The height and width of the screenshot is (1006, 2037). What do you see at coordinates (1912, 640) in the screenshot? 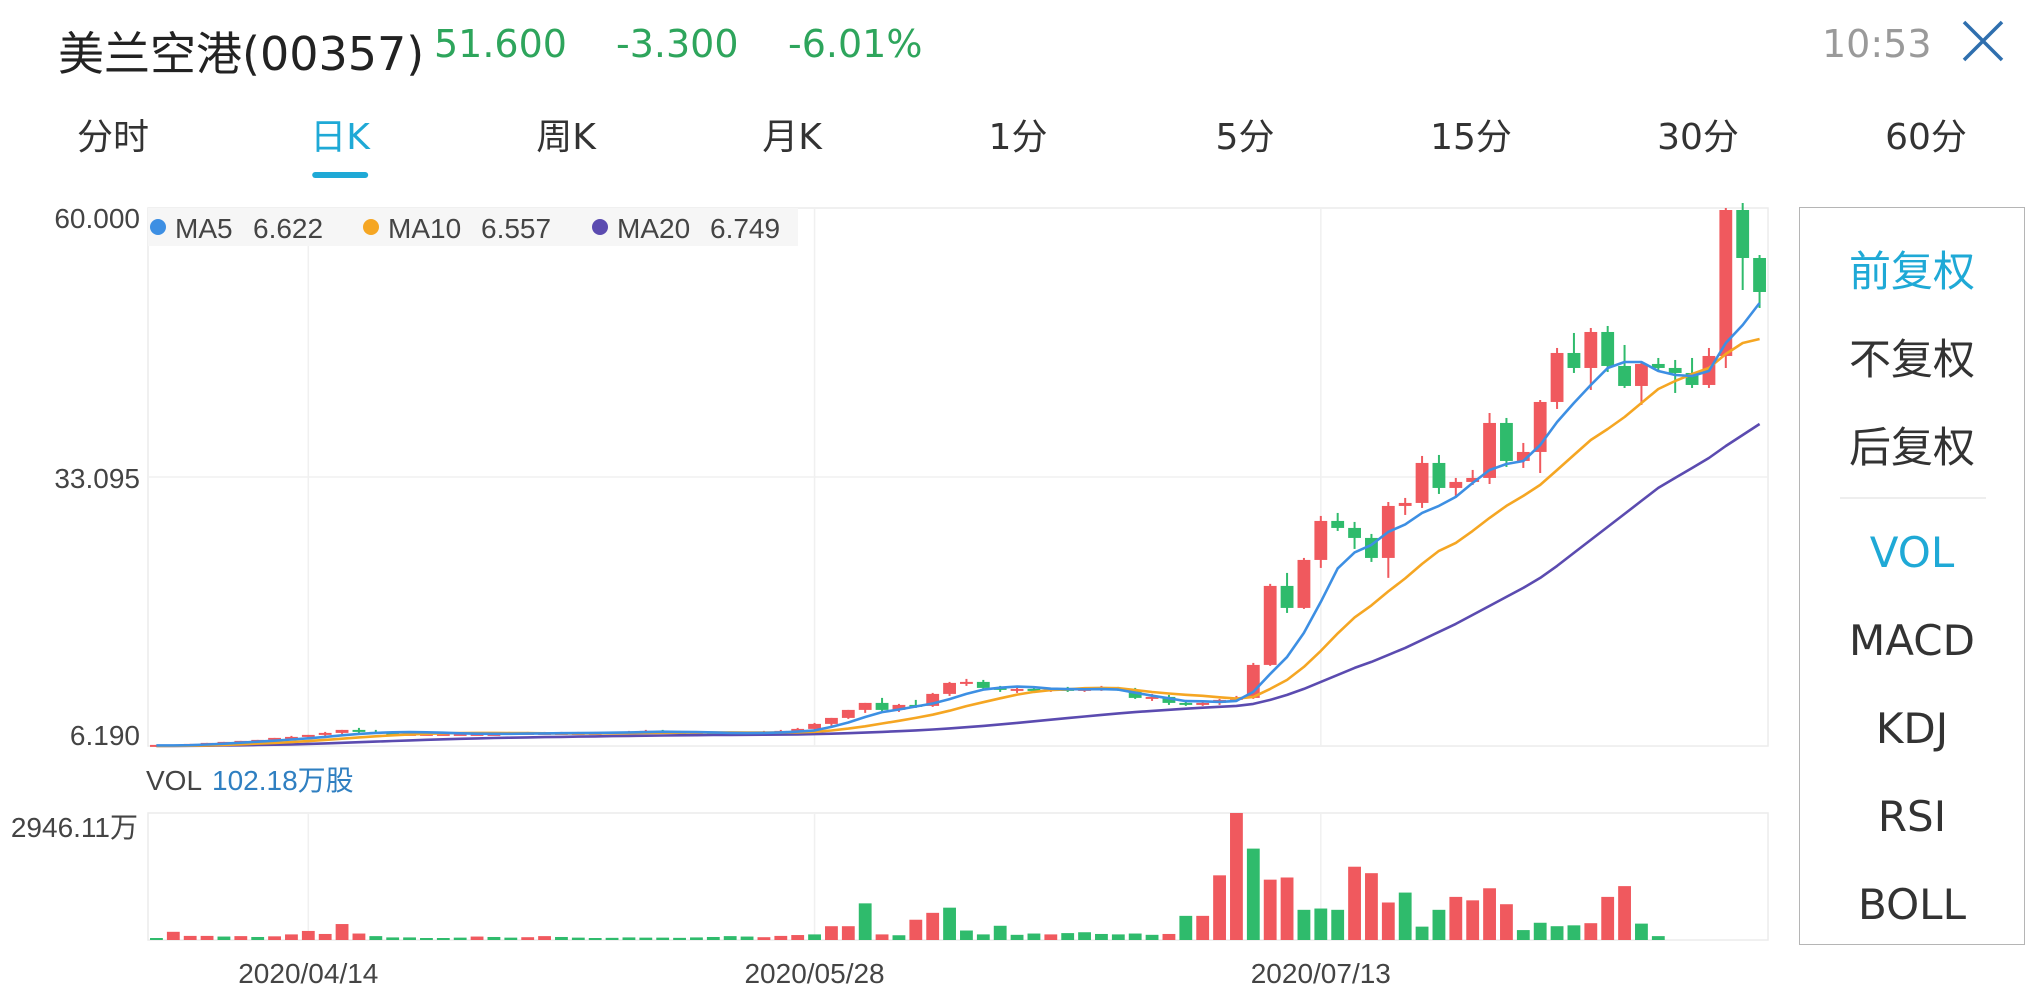
I see `indicator-option-1: MACD` at bounding box center [1912, 640].